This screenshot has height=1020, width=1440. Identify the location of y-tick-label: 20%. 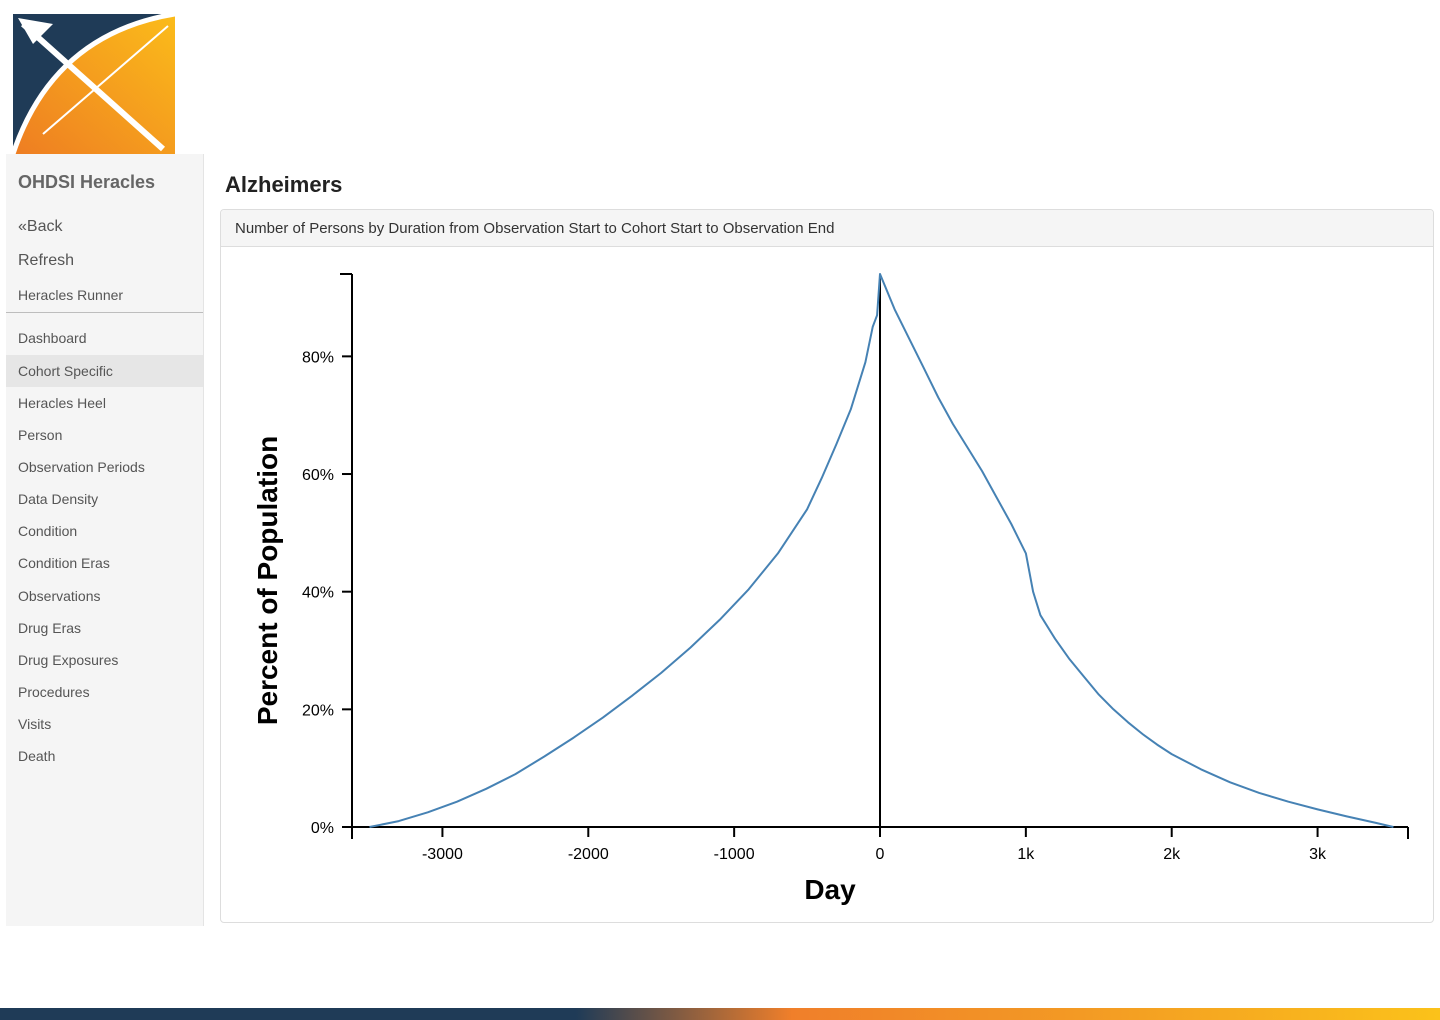
(318, 710).